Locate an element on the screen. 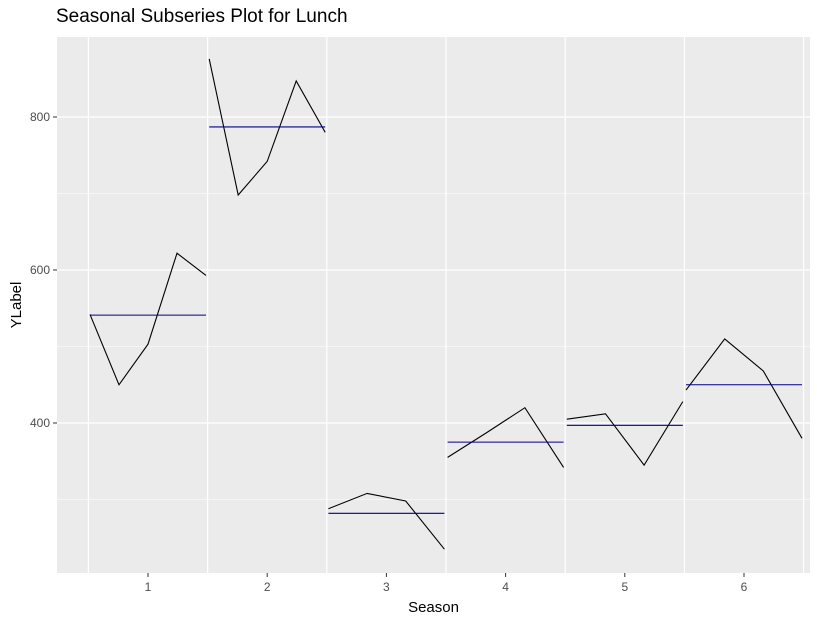 Image resolution: width=817 pixels, height=624 pixels. x-tick-label: 4 is located at coordinates (505, 587).